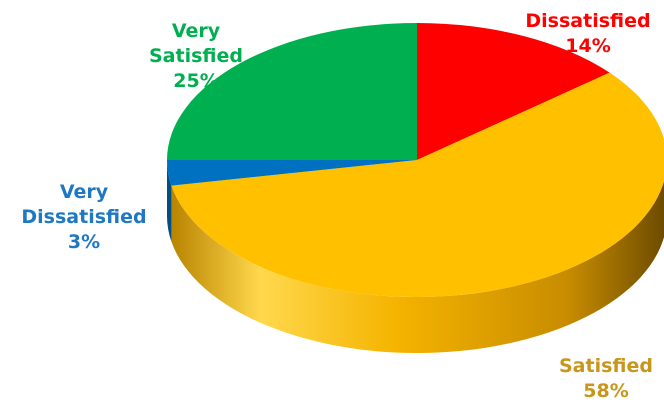 This screenshot has height=414, width=664. I want to click on data-label-satisfied: Satisfied 58%, so click(606, 378).